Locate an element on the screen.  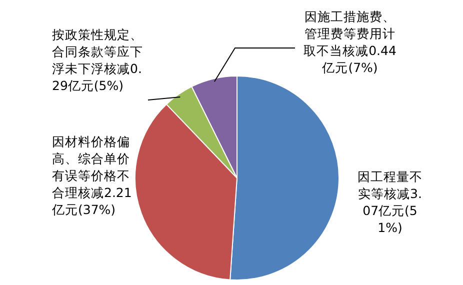
slice-label: 因施工措施费、管理费等费用计取不当核减0.44亿元(7%) is located at coordinates (350, 42).